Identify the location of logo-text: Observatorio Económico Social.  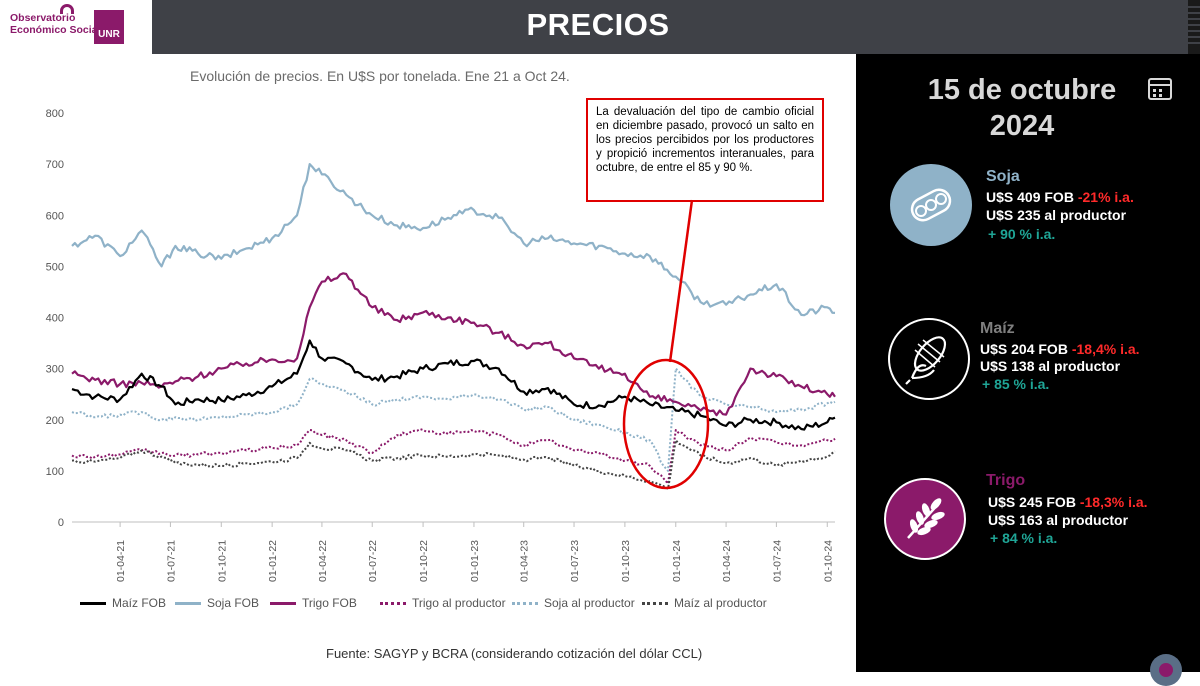
(55, 24).